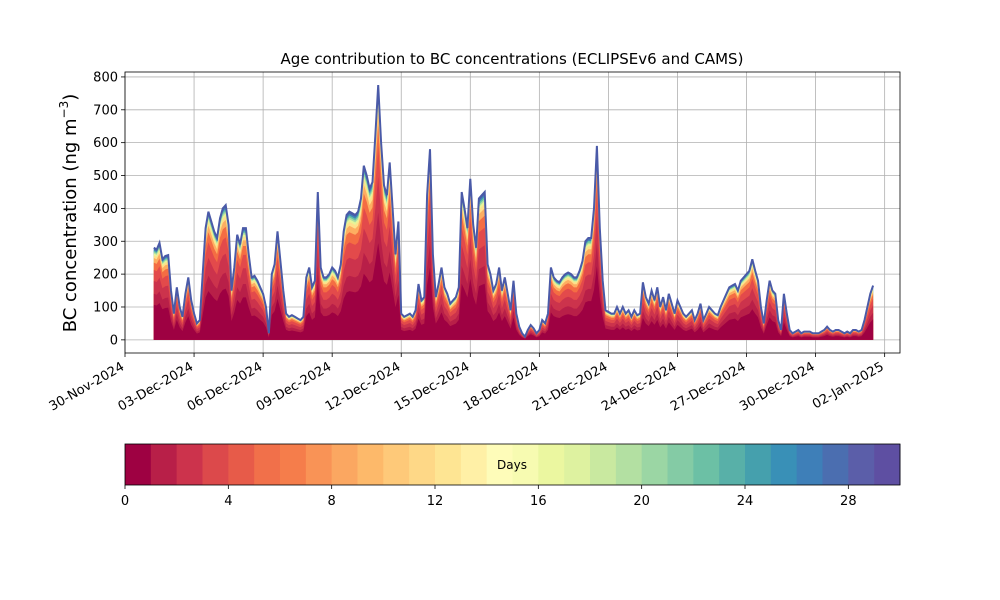  I want to click on colorbar-frame, so click(512, 464).